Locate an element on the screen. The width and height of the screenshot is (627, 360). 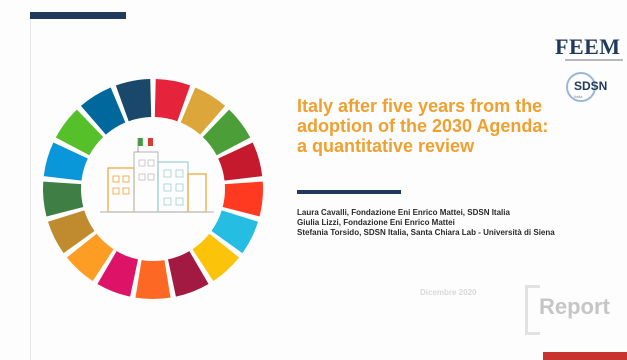
sdsn-logo: SDSN Italia is located at coordinates (596, 87).